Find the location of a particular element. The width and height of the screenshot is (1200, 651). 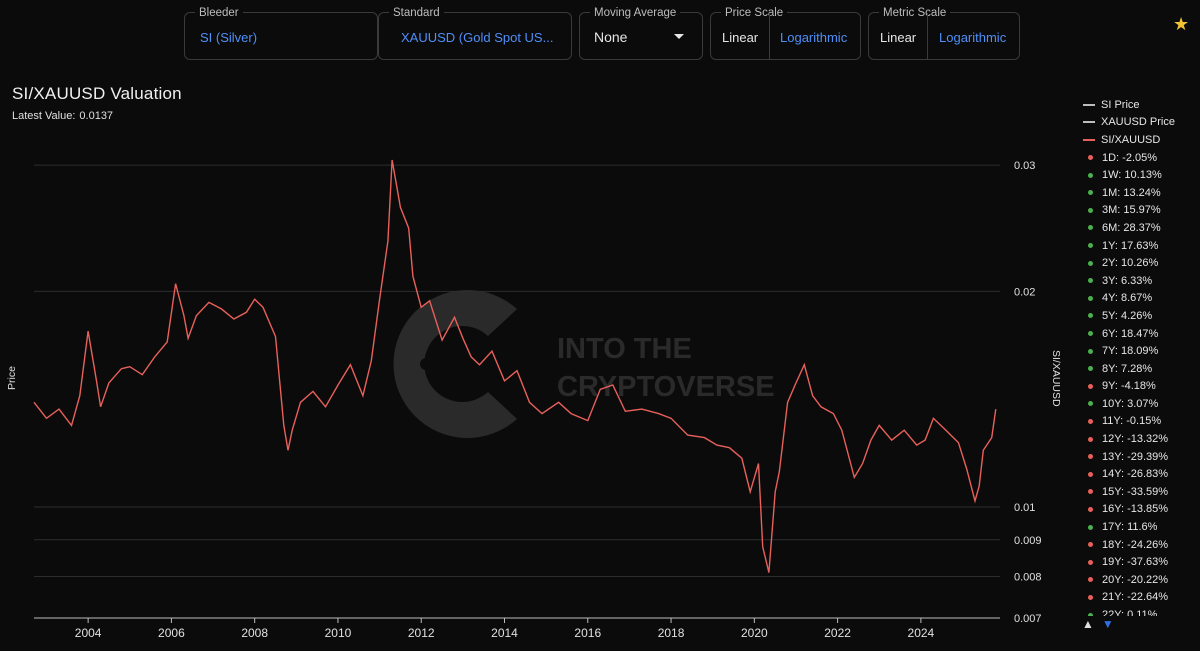

legend-return-item: 3M: 15.97% is located at coordinates (1141, 211).